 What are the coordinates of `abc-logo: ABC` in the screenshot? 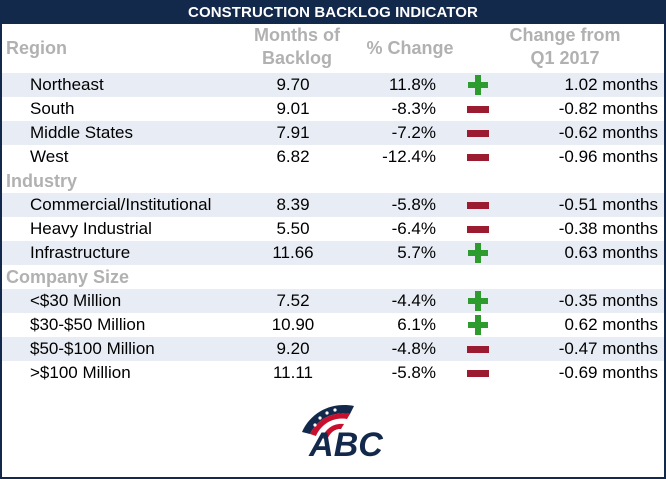 It's located at (342, 432).